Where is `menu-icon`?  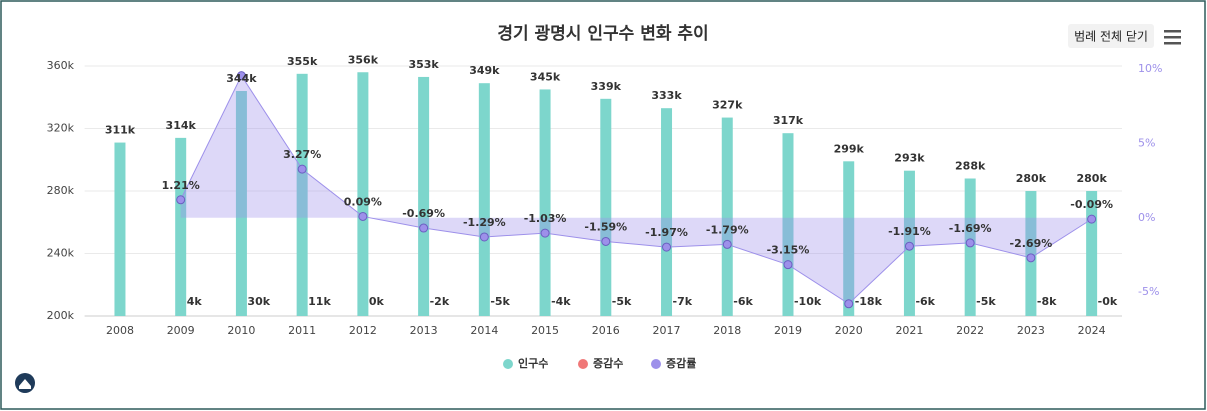 menu-icon is located at coordinates (1172, 37).